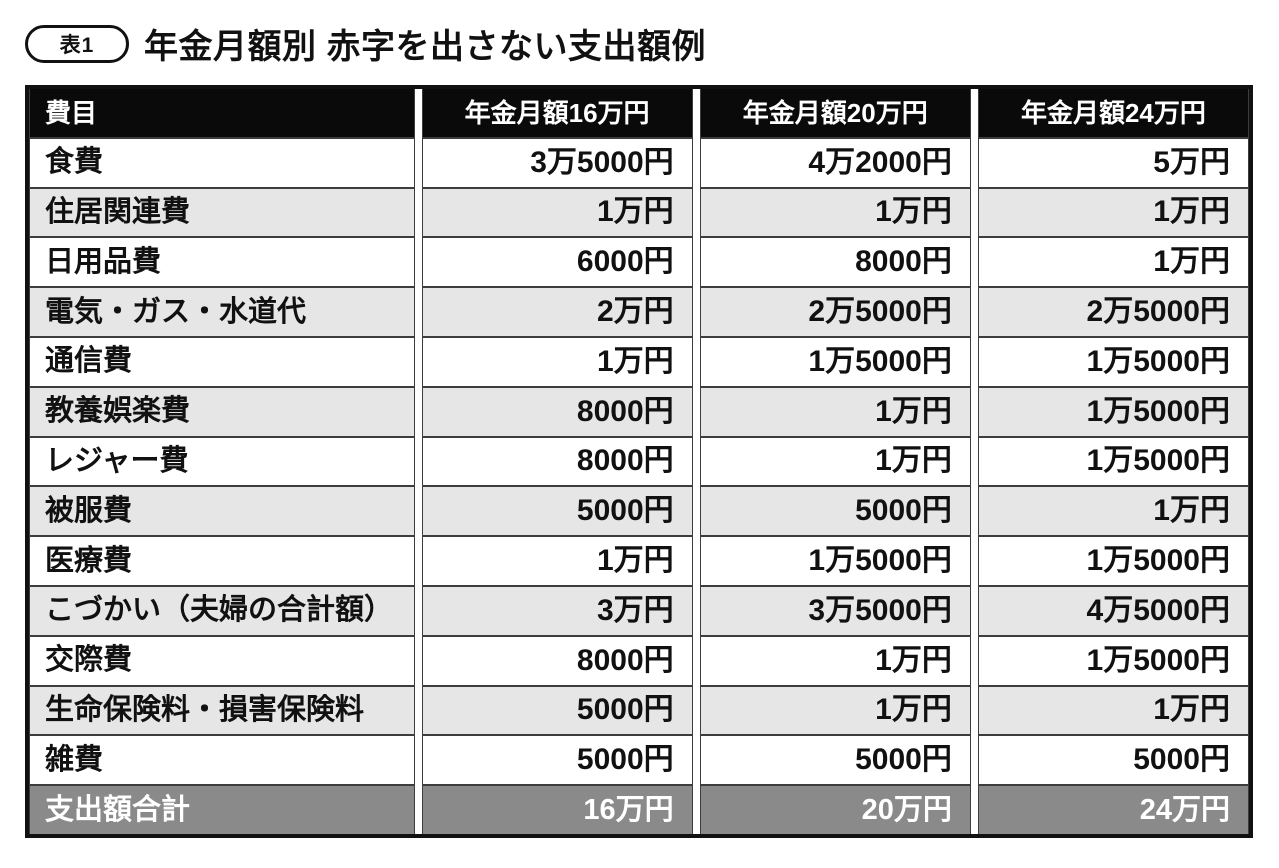 This screenshot has width=1279, height=868. I want to click on table-number-badge: 表1, so click(77, 43).